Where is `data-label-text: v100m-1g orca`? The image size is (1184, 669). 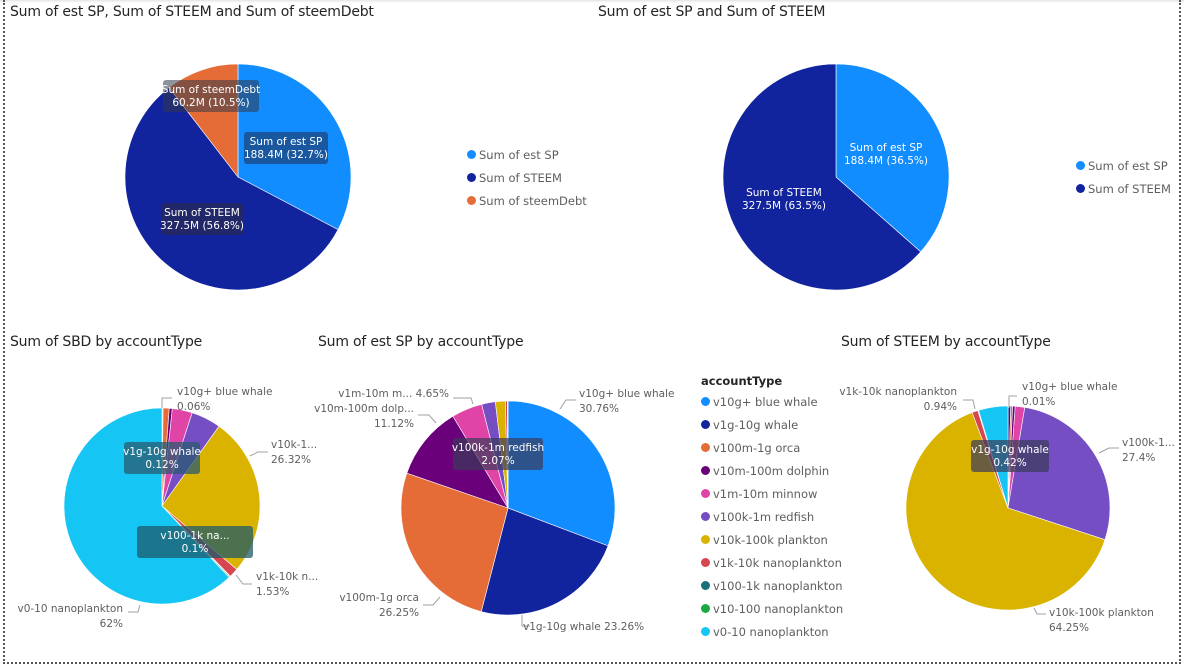 data-label-text: v100m-1g orca is located at coordinates (379, 598).